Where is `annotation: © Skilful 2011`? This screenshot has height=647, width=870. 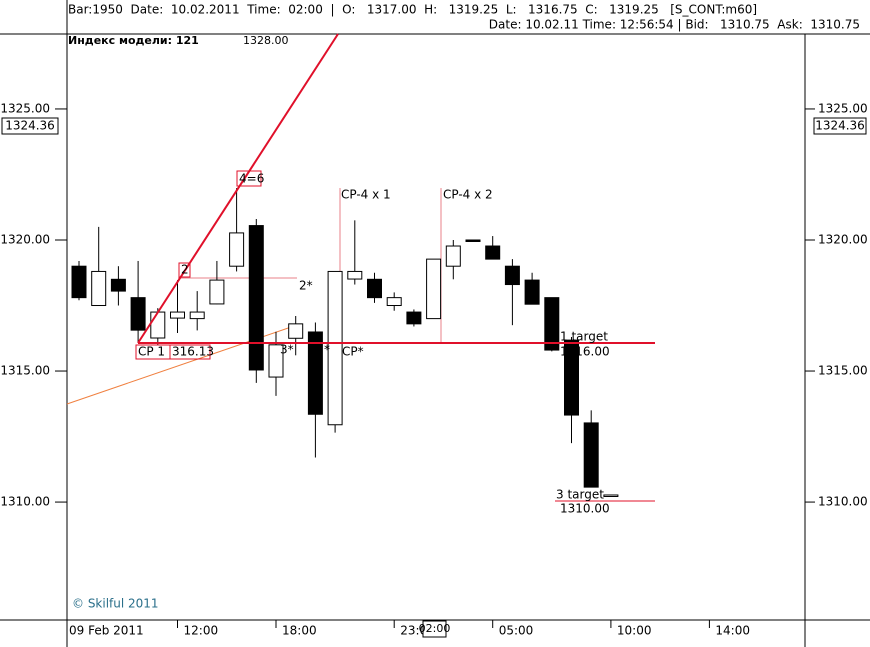
annotation: © Skilful 2011 is located at coordinates (115, 604).